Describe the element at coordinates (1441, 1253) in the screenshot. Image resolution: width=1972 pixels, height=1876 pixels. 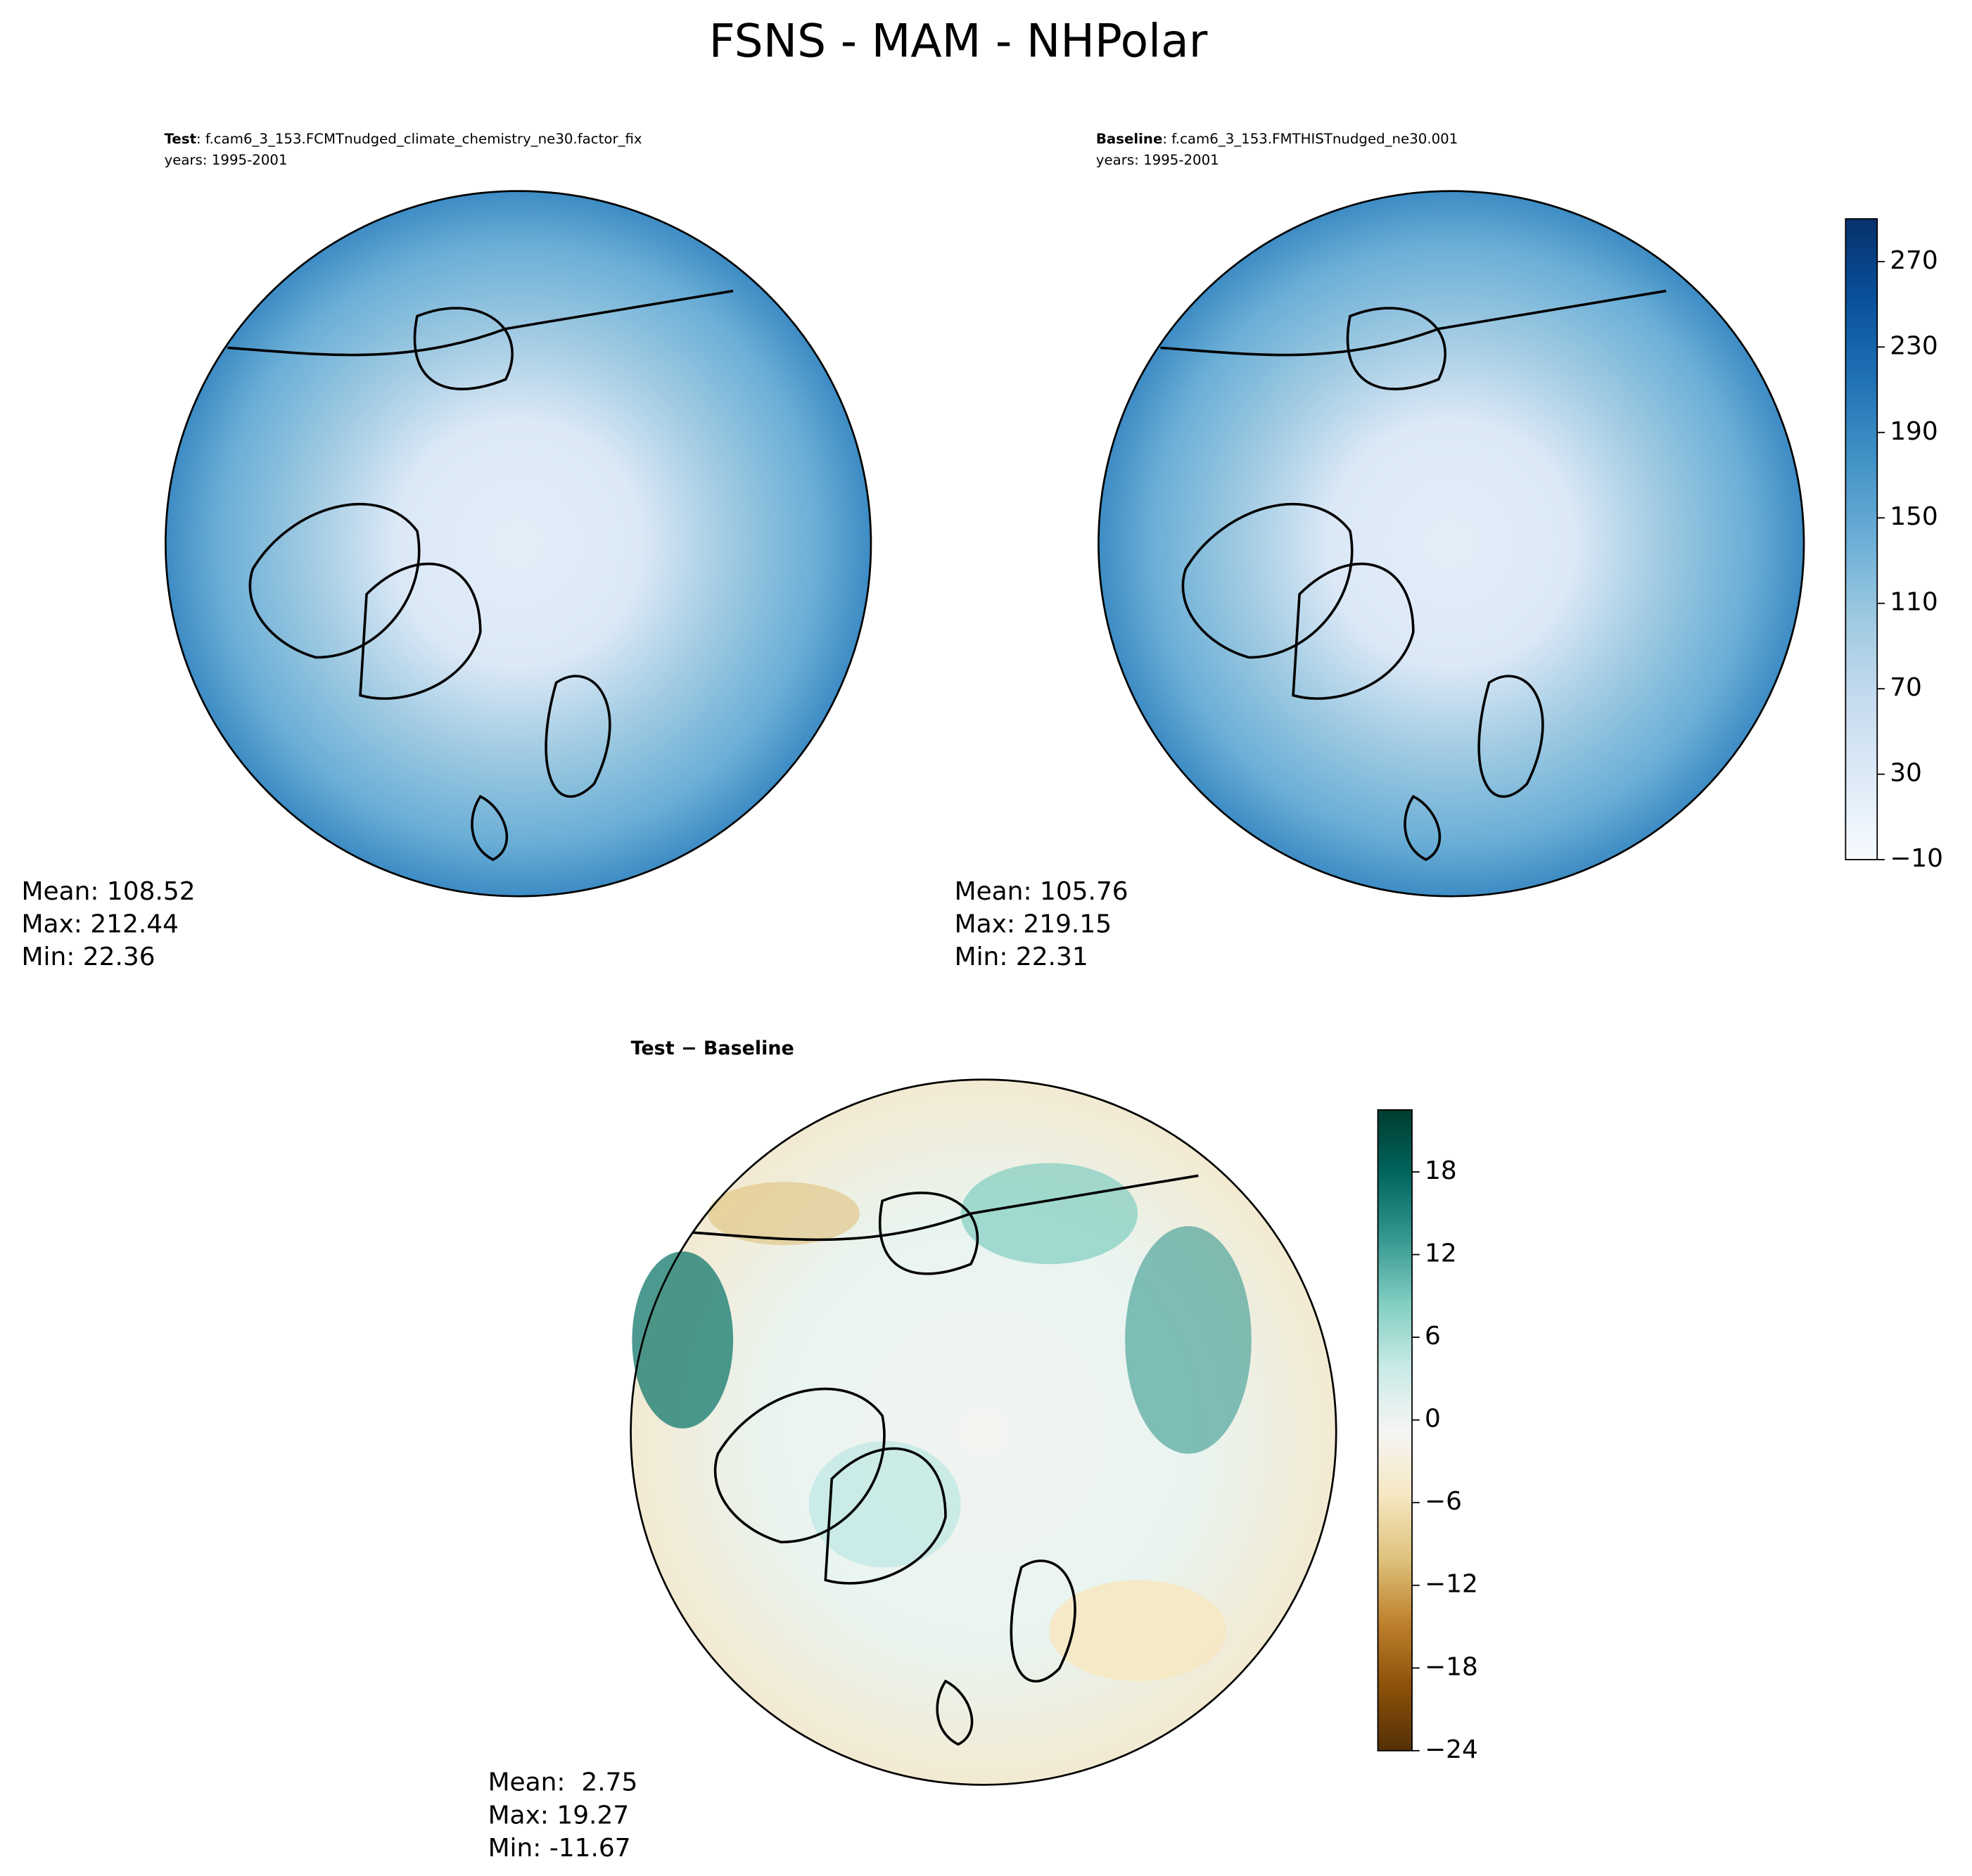
I see `colorbar-tick-label: 12` at that location.